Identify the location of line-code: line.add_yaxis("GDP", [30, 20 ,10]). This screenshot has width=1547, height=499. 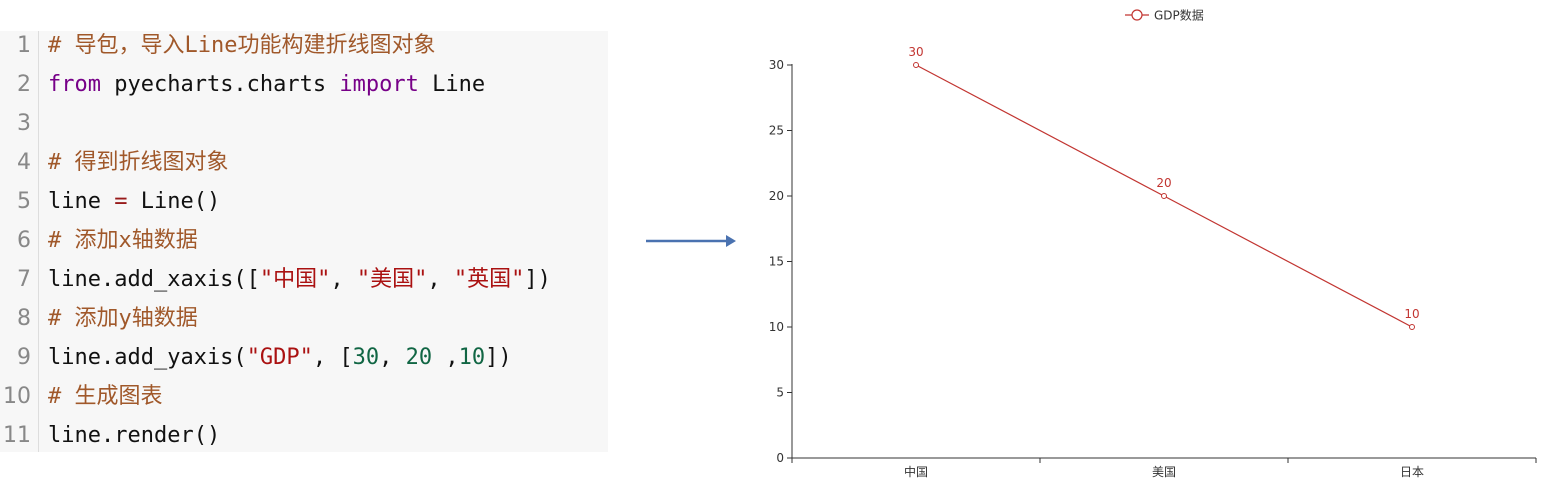
(280, 357).